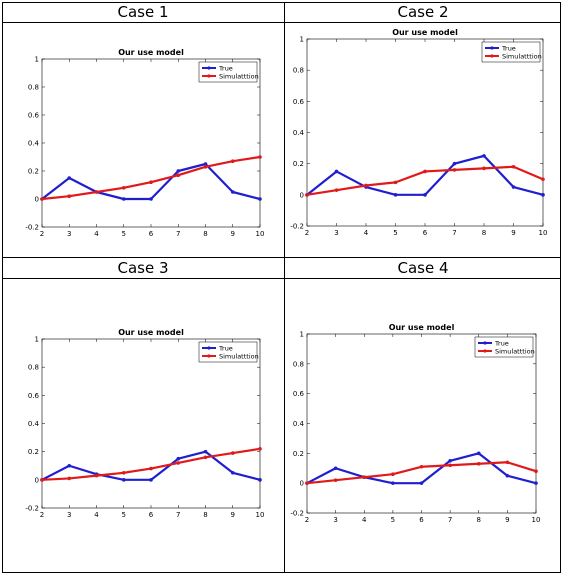 The width and height of the screenshot is (563, 575). Describe the element at coordinates (508, 48) in the screenshot. I see `legend-label-true: True` at that location.